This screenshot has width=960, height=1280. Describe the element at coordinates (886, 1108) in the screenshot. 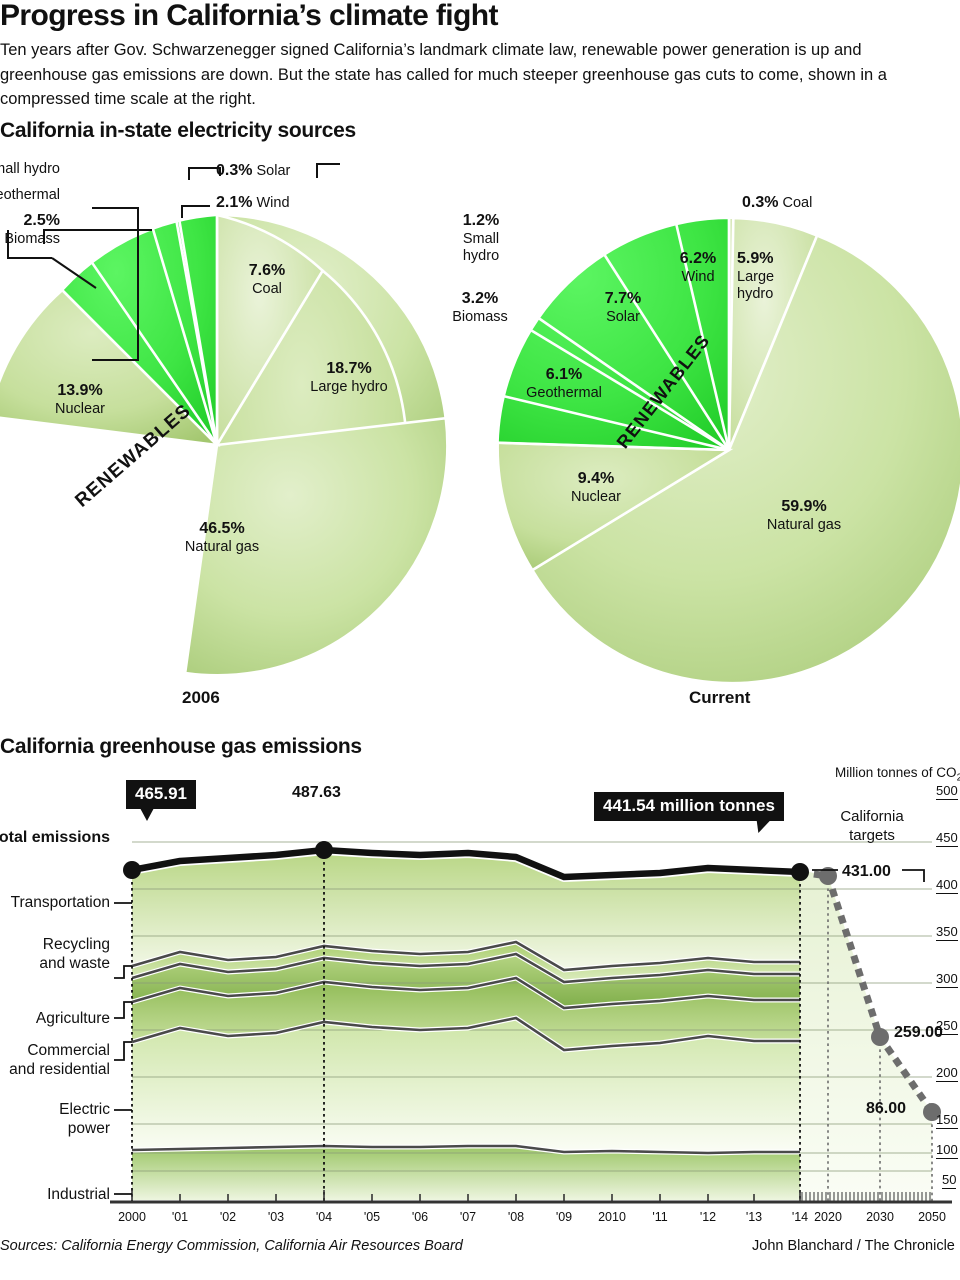

I see `target-value-2050: 86.00` at that location.